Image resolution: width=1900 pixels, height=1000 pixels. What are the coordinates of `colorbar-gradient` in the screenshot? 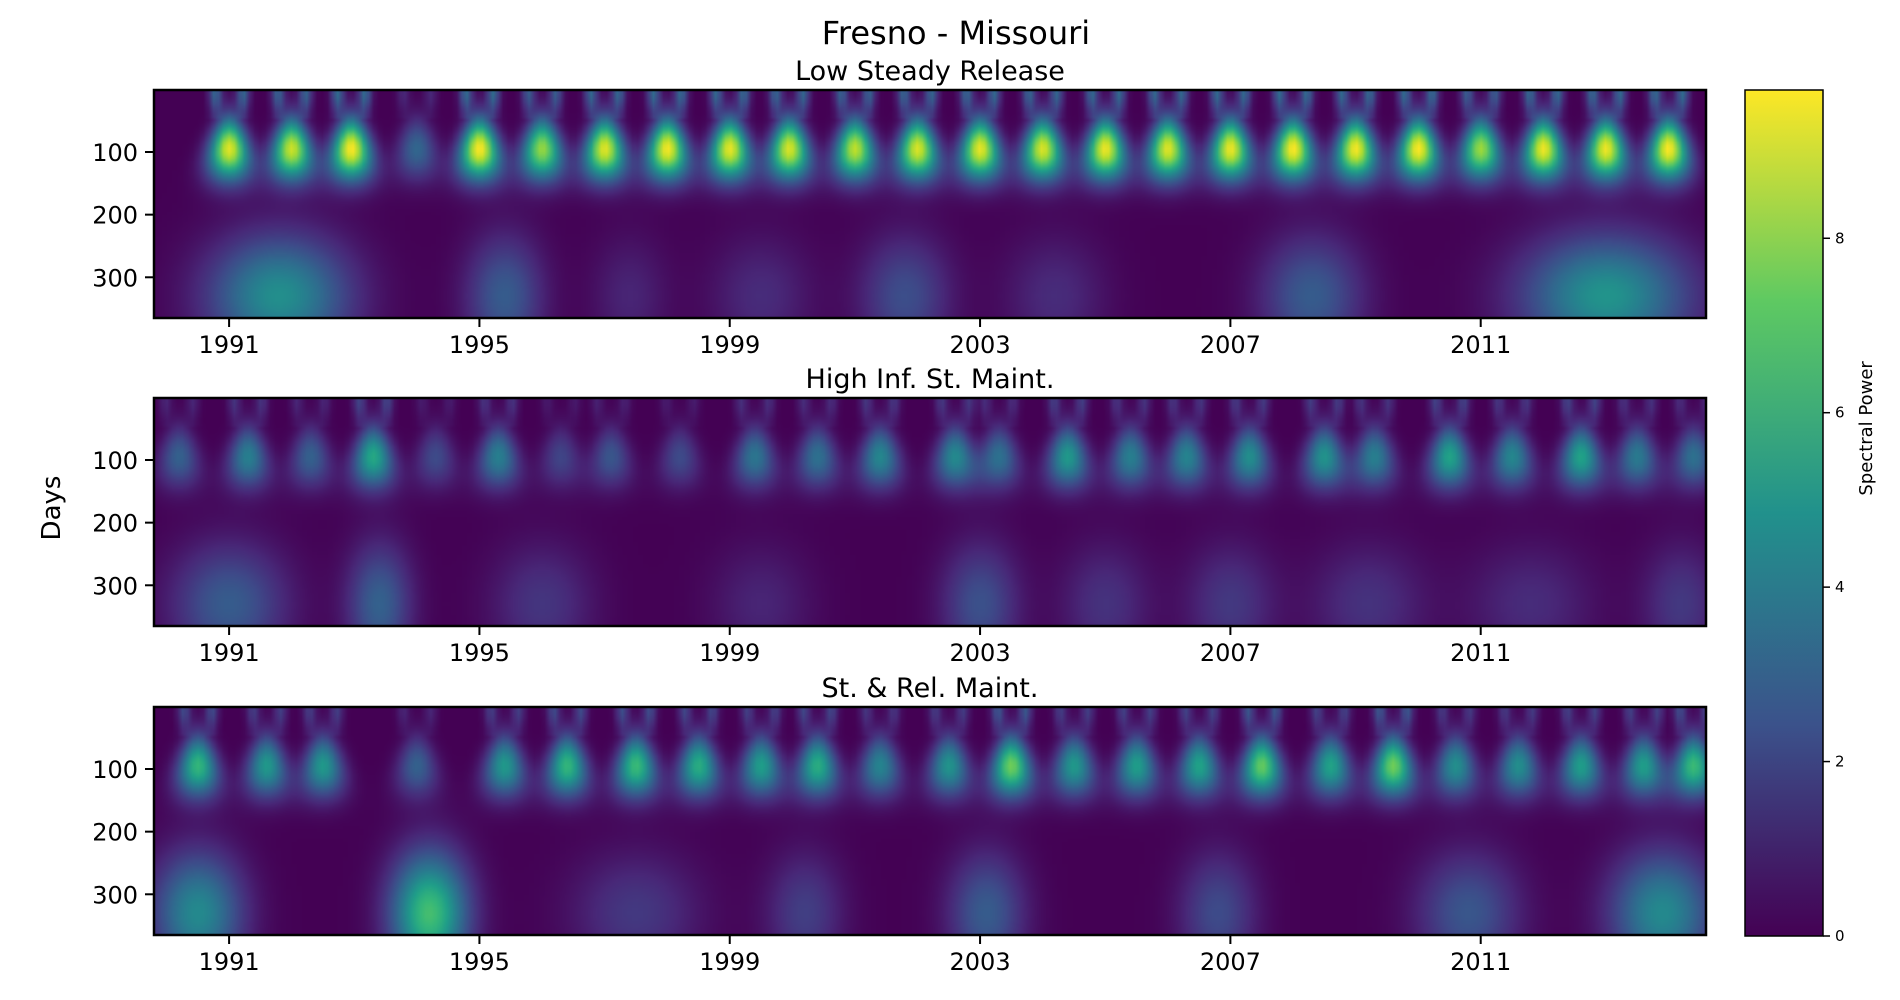 It's located at (1784, 513).